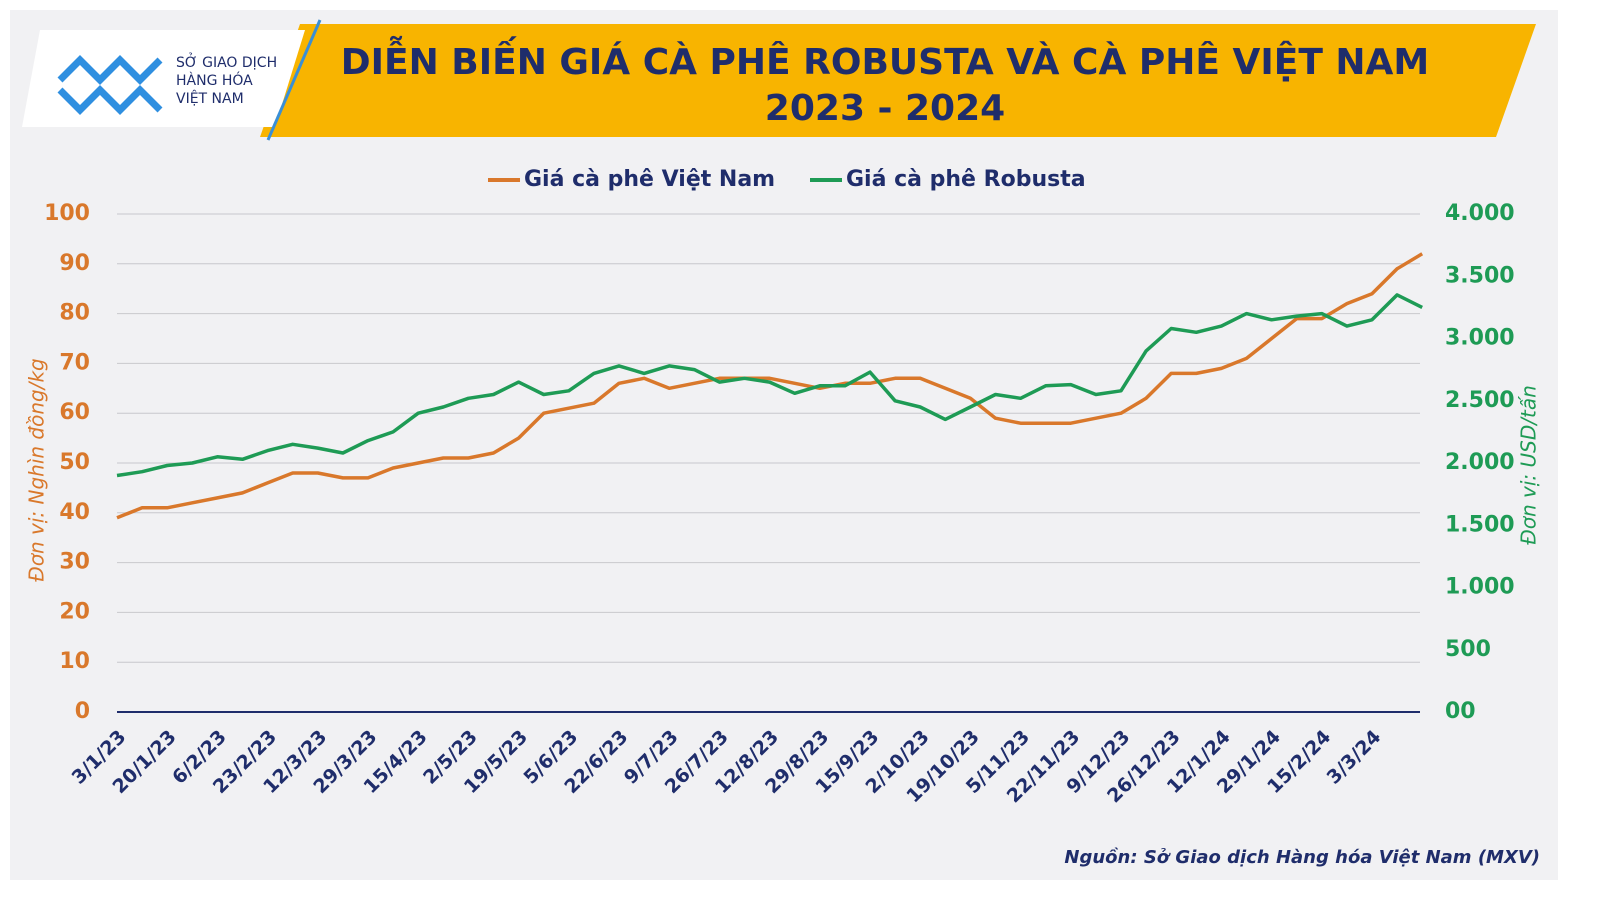 The image size is (1600, 900). I want to click on y2-tick-label: 2.000, so click(1480, 462).